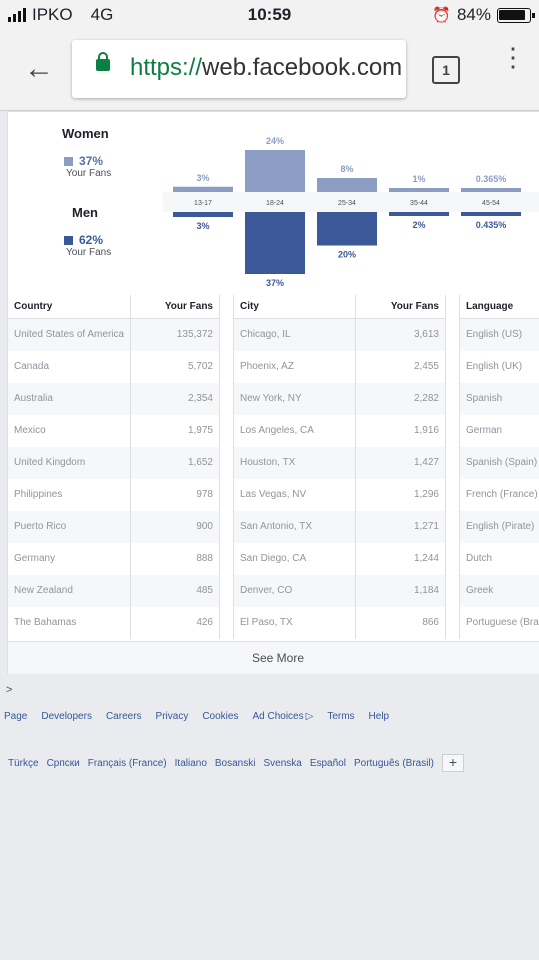  I want to click on table-header: City, so click(295, 307).